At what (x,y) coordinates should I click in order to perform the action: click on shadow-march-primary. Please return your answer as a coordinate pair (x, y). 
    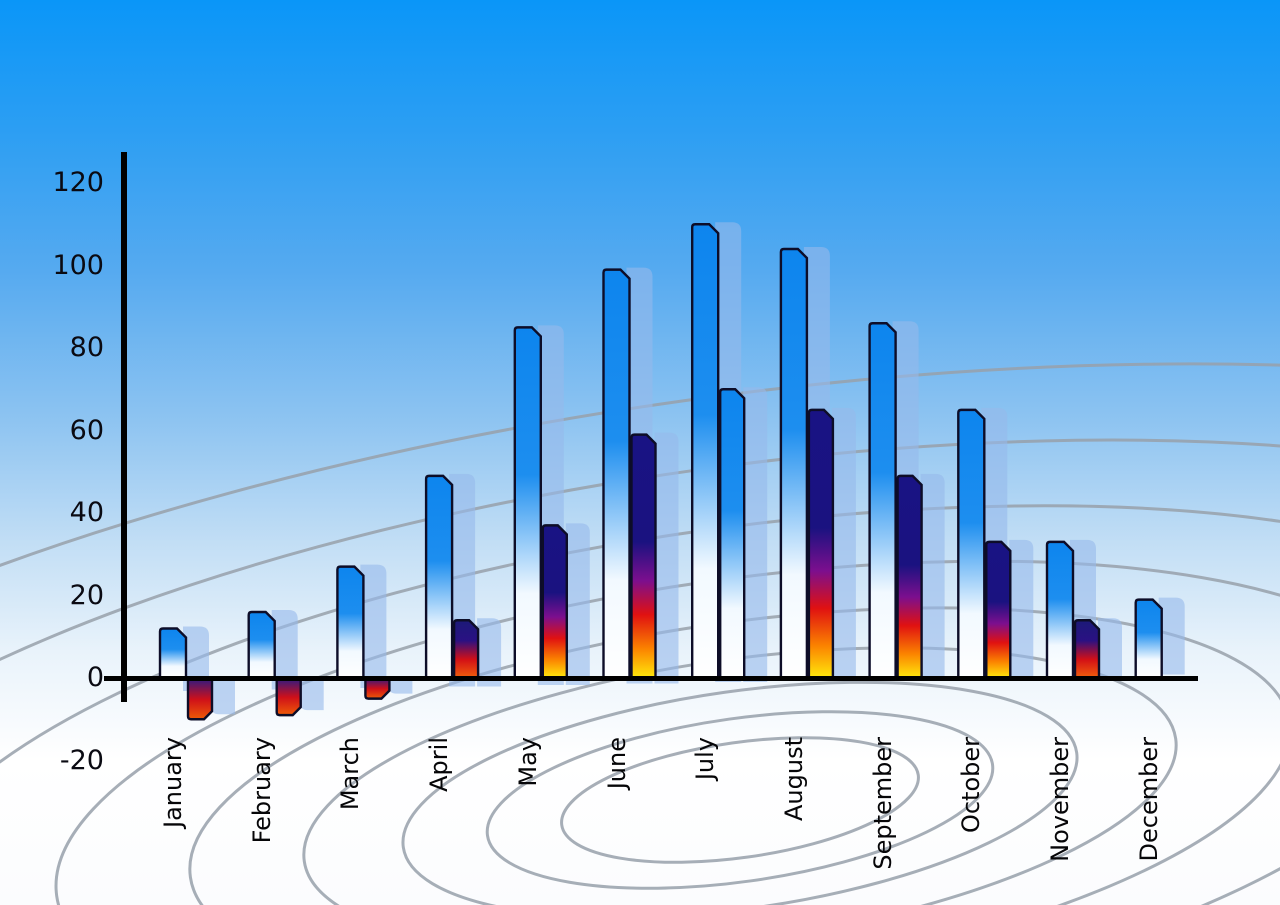
    Looking at the image, I should click on (373, 626).